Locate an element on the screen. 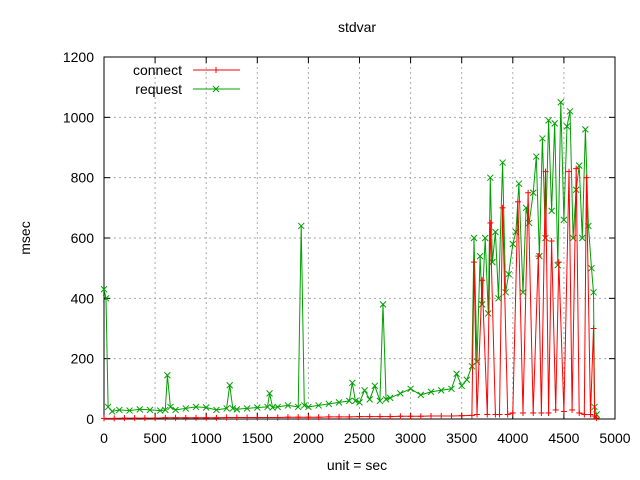 The width and height of the screenshot is (640, 480). x-tick-label: 1000 is located at coordinates (206, 438).